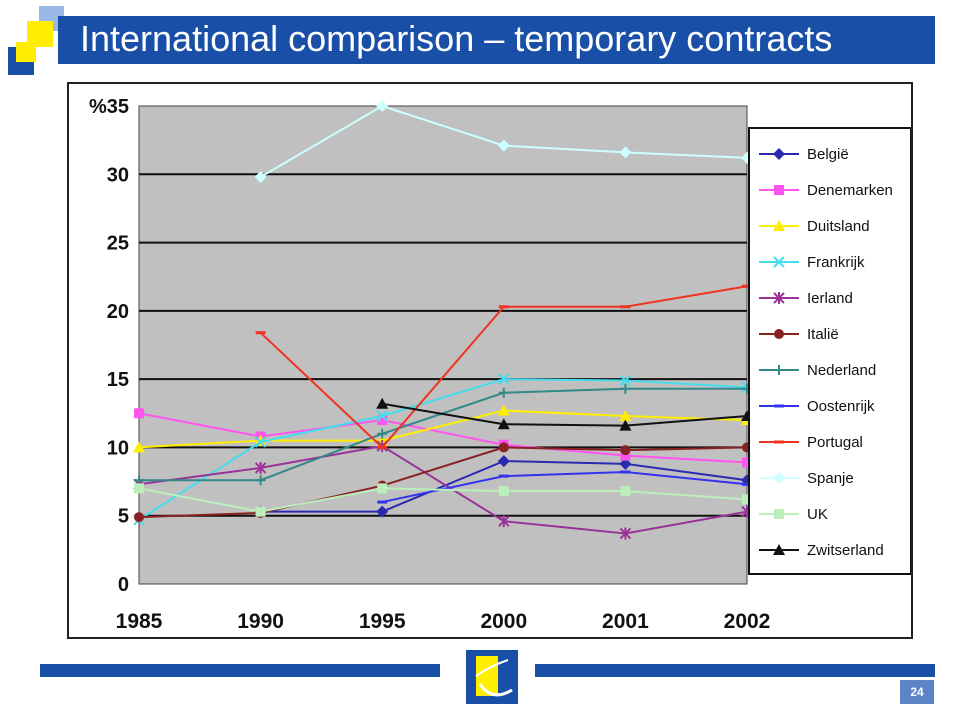 The height and width of the screenshot is (720, 960). I want to click on legend-label-itali-: Italië, so click(823, 334).